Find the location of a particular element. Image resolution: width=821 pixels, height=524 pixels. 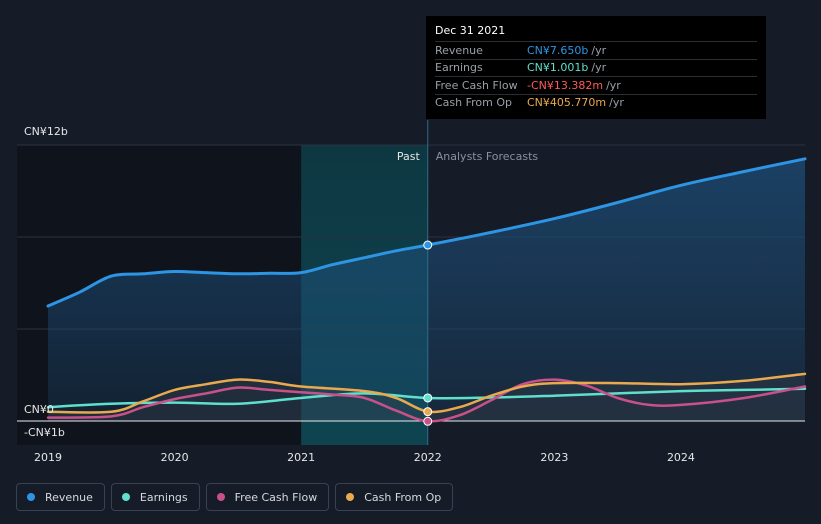

legend-label: Free Cash Flow is located at coordinates (276, 497).